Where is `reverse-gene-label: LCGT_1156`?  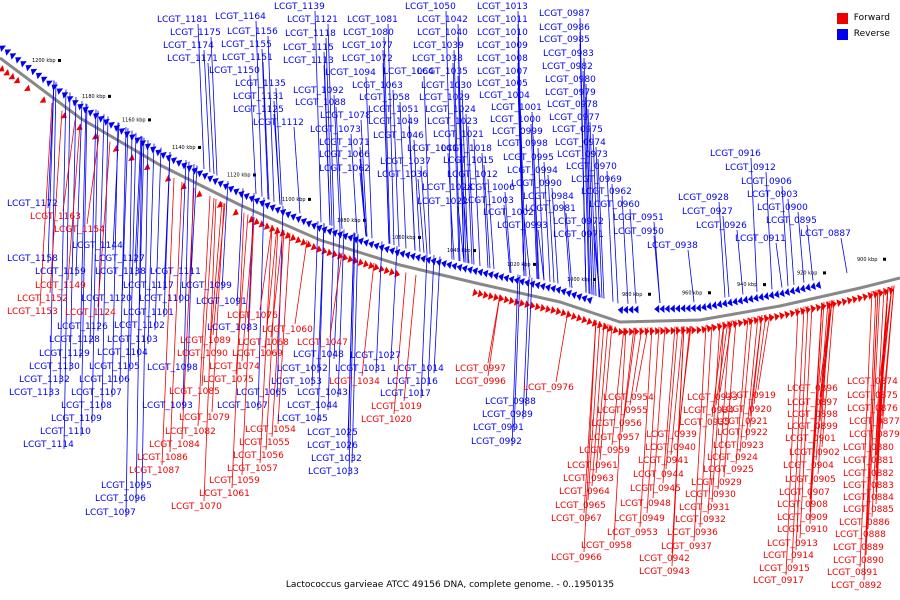 reverse-gene-label: LCGT_1156 is located at coordinates (252, 32).